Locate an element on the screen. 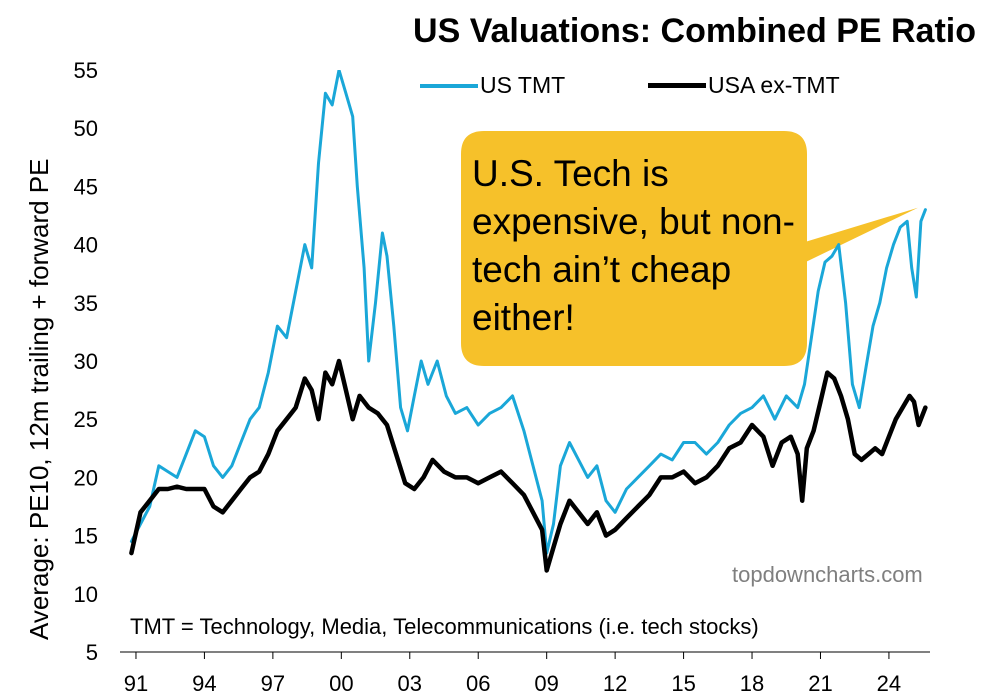 This screenshot has height=699, width=988. x-tick-label: 06 is located at coordinates (478, 683).